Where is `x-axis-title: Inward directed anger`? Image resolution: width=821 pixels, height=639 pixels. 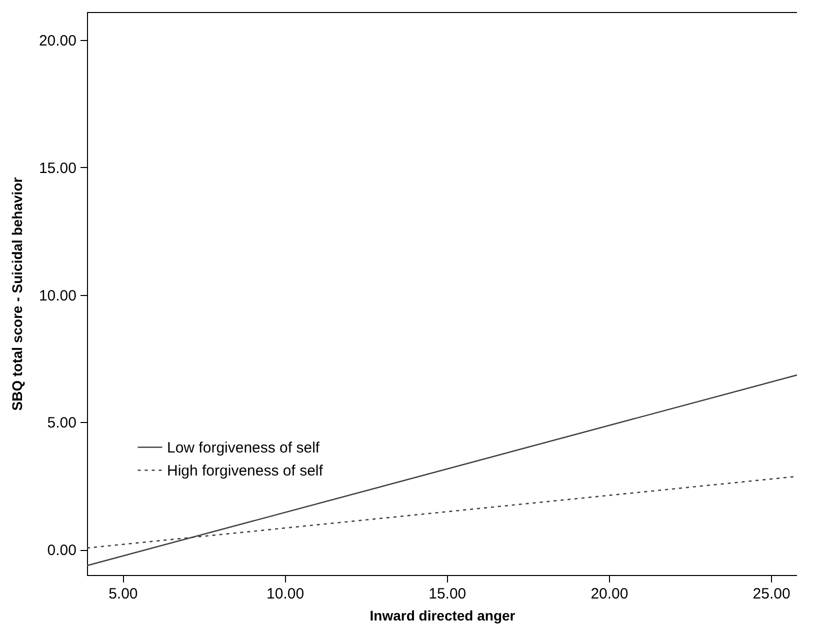
x-axis-title: Inward directed anger is located at coordinates (443, 616).